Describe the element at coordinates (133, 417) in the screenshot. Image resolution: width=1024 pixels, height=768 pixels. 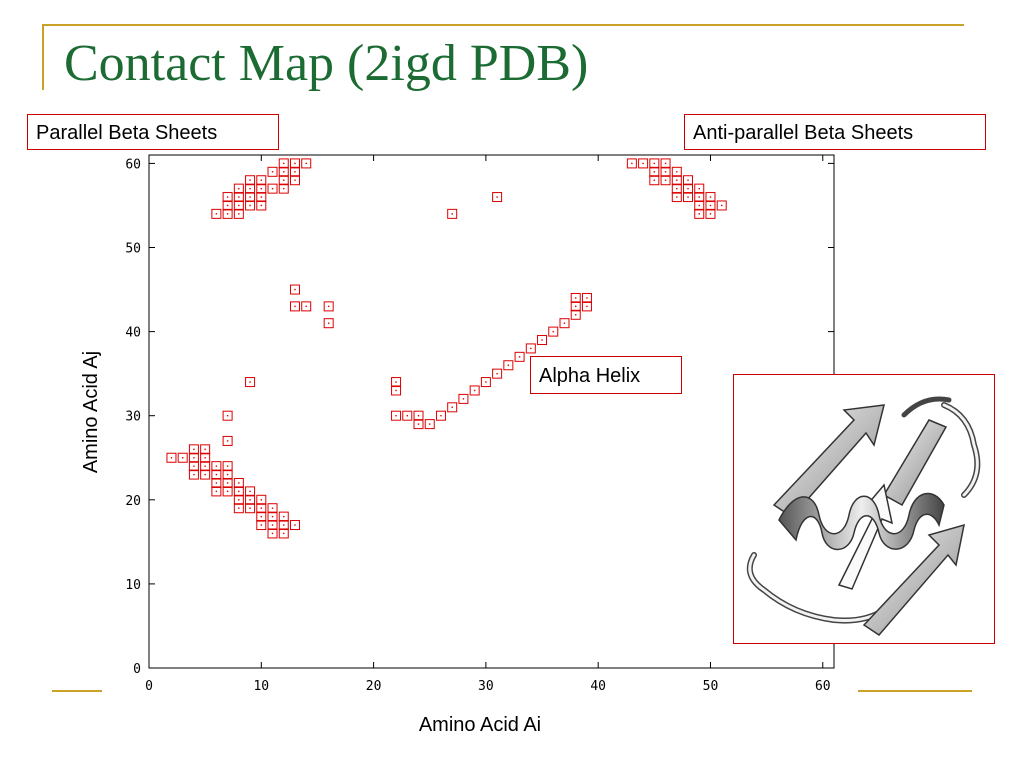
I see `y-tick-label: 30` at that location.